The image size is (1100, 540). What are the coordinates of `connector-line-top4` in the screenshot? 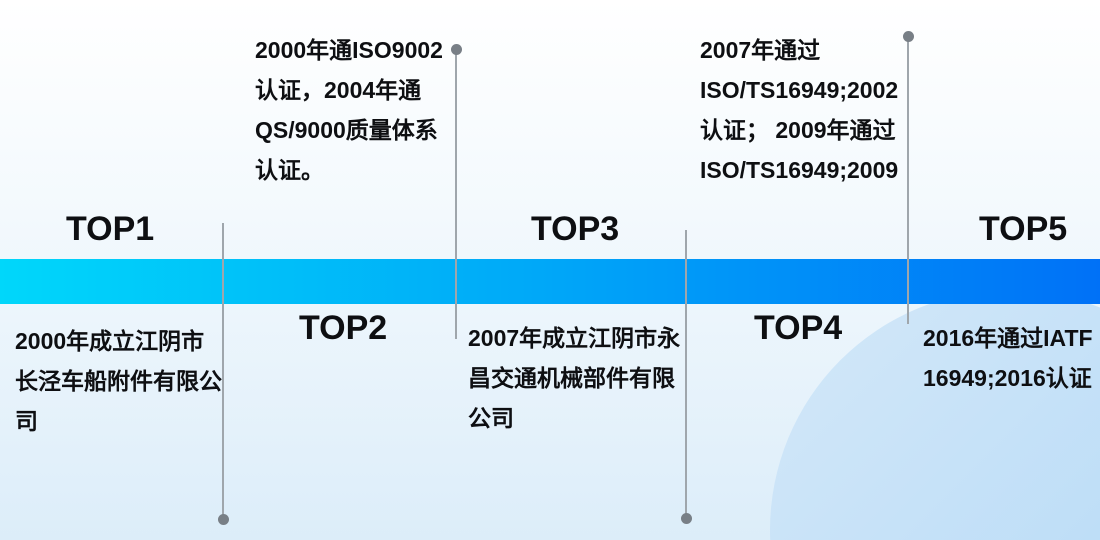 It's located at (908, 180).